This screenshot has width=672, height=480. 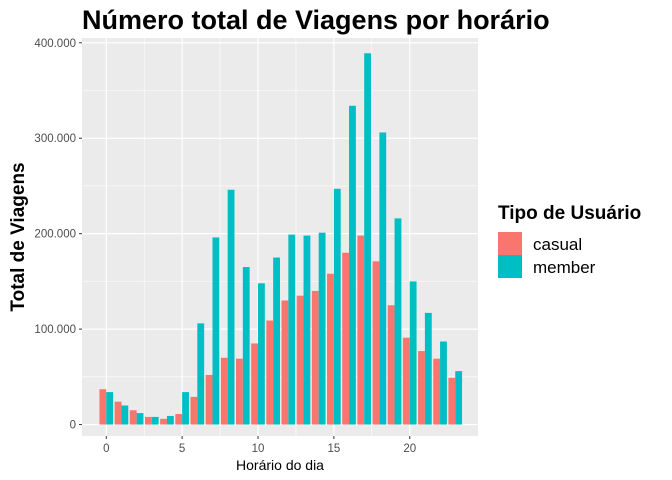 I want to click on legend-key-casual, so click(x=510, y=243).